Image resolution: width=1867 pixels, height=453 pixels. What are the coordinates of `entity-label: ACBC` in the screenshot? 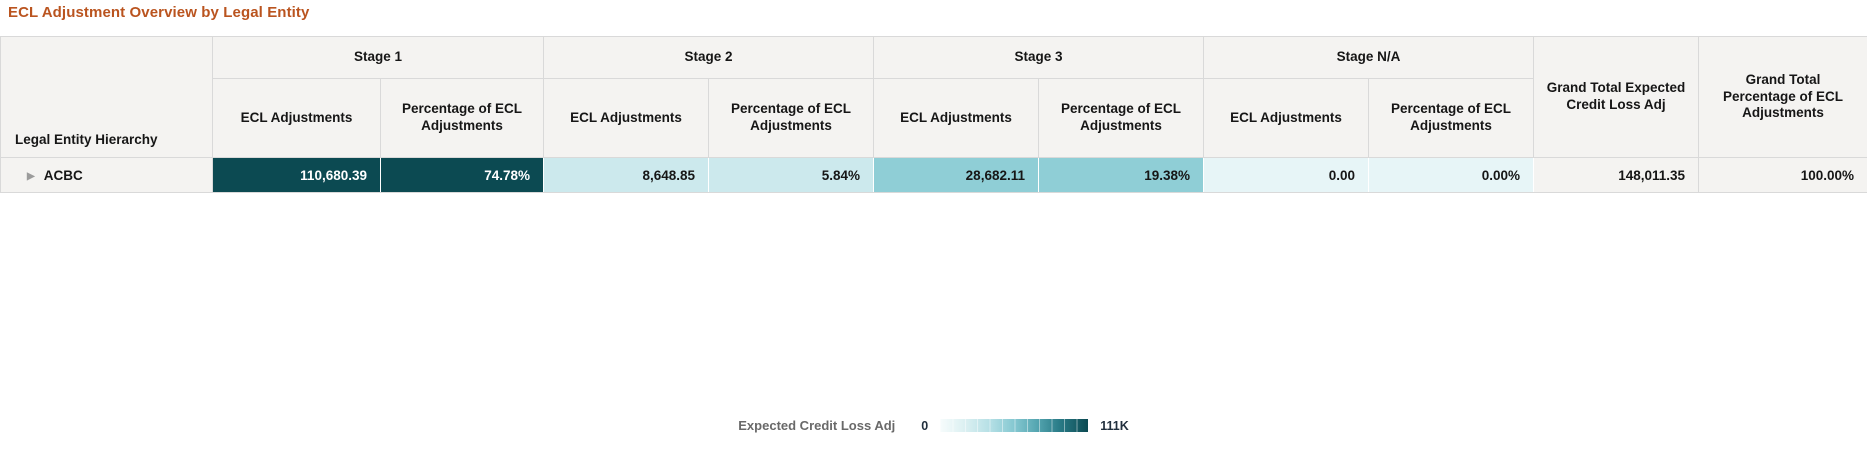 It's located at (63, 175).